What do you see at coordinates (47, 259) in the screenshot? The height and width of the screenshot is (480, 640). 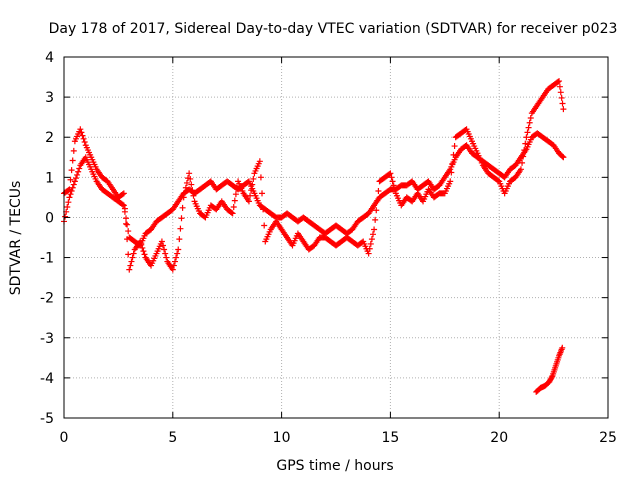 I see `y-tick-label: -1` at bounding box center [47, 259].